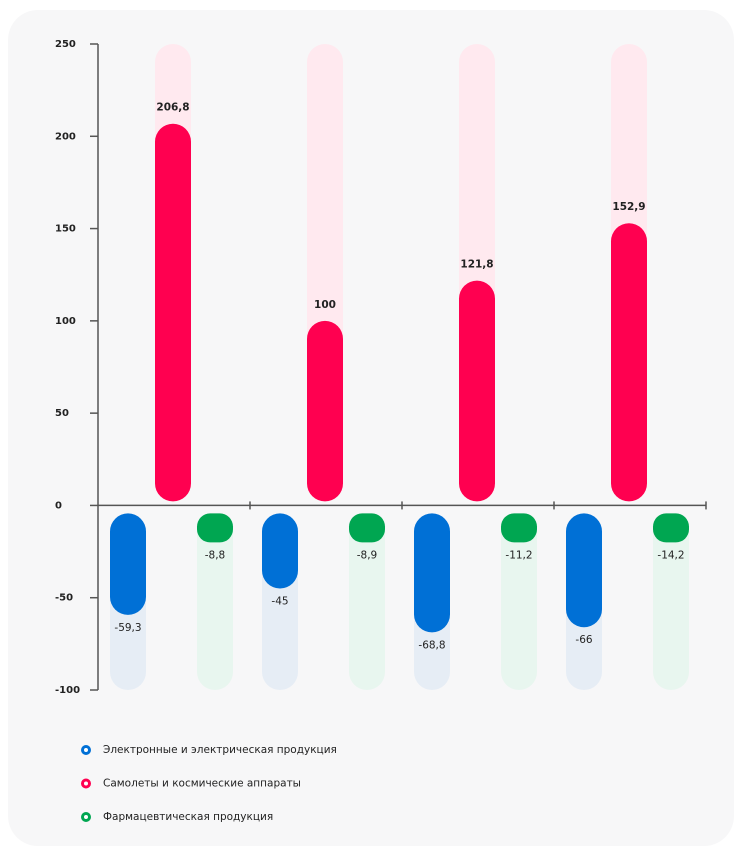 The image size is (742, 848). I want to click on data-label: 206,8, so click(172, 108).